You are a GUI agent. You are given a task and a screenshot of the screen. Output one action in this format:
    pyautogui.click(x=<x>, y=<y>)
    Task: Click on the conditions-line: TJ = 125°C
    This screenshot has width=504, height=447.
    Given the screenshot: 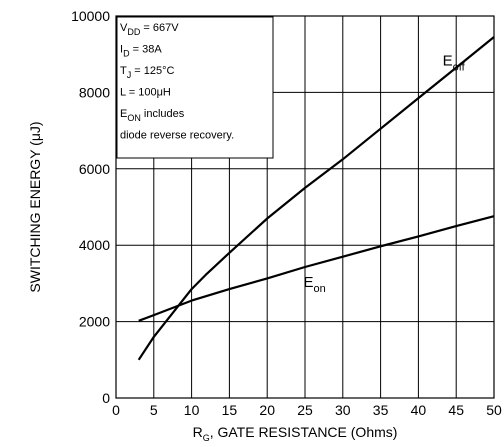 What is the action you would take?
    pyautogui.click(x=147, y=72)
    